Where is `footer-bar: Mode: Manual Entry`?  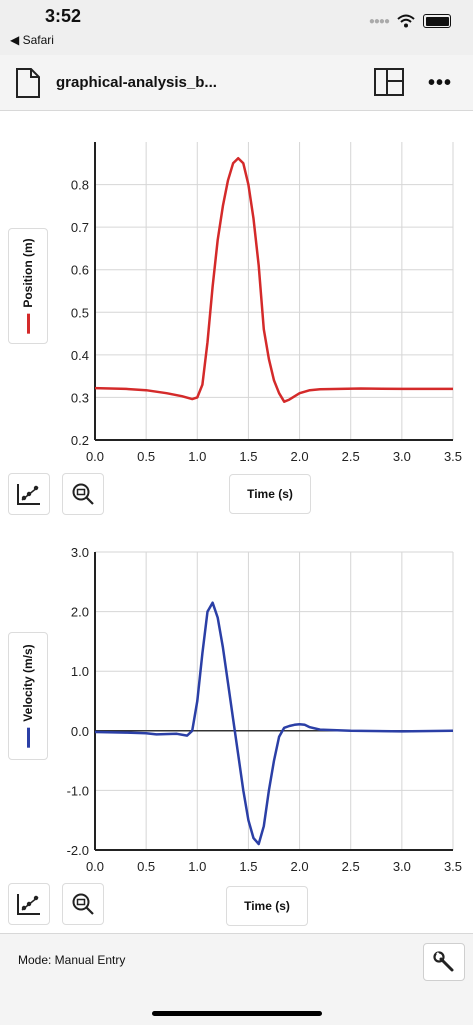
footer-bar: Mode: Manual Entry is located at coordinates (236, 979).